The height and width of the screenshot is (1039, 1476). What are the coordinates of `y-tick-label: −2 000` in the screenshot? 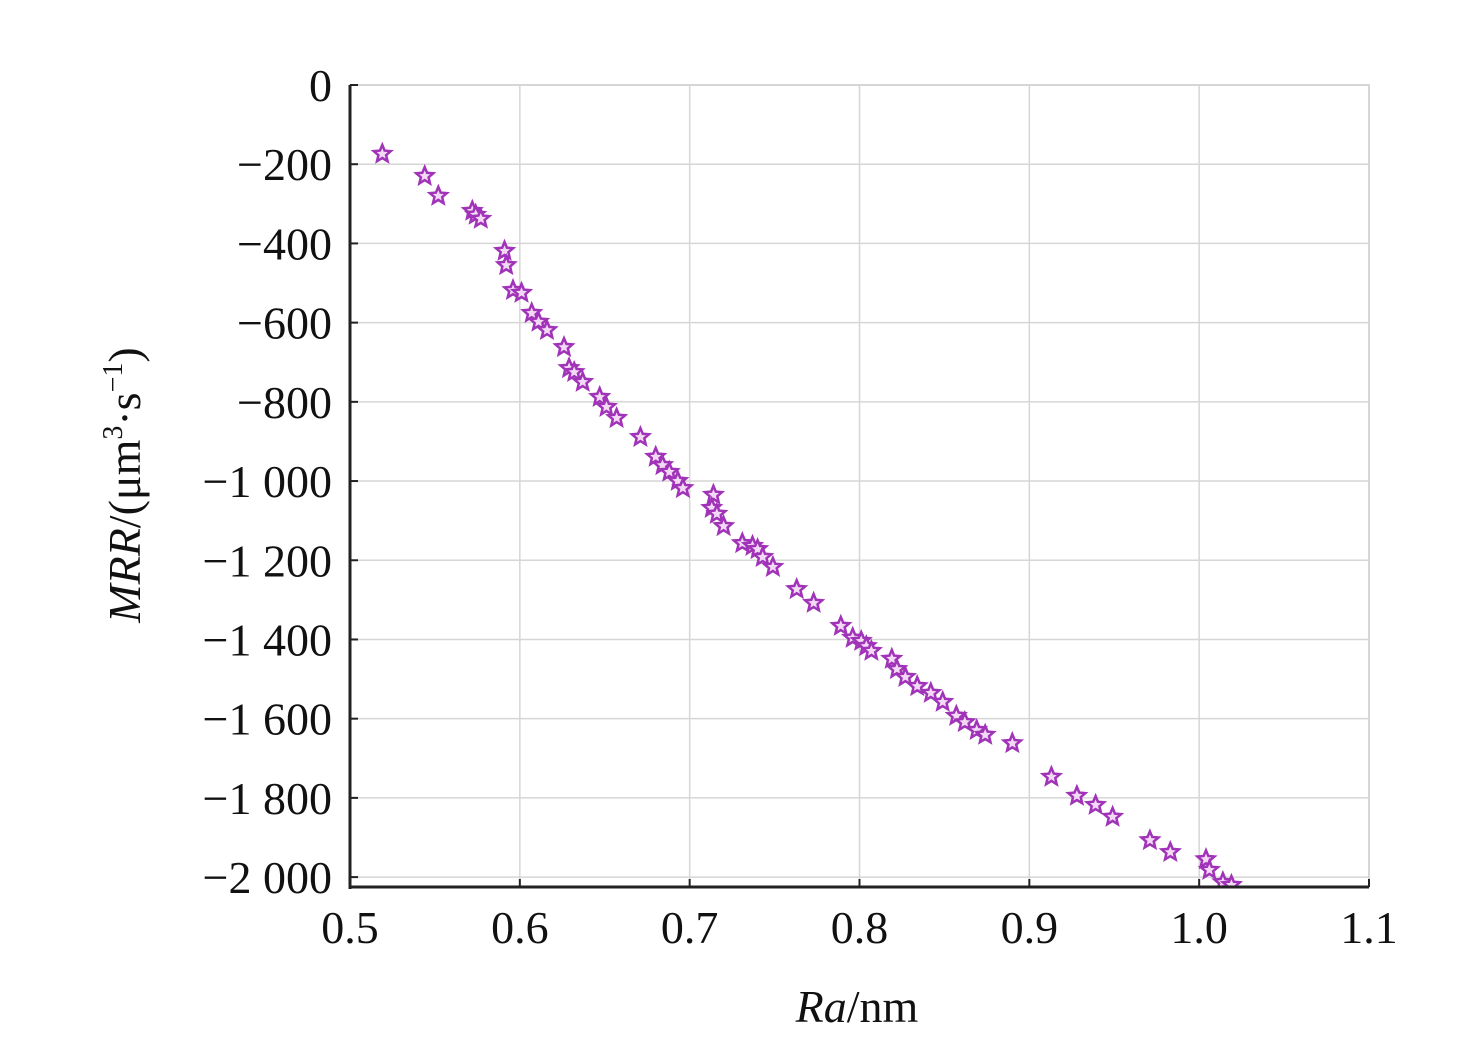 It's located at (267, 877).